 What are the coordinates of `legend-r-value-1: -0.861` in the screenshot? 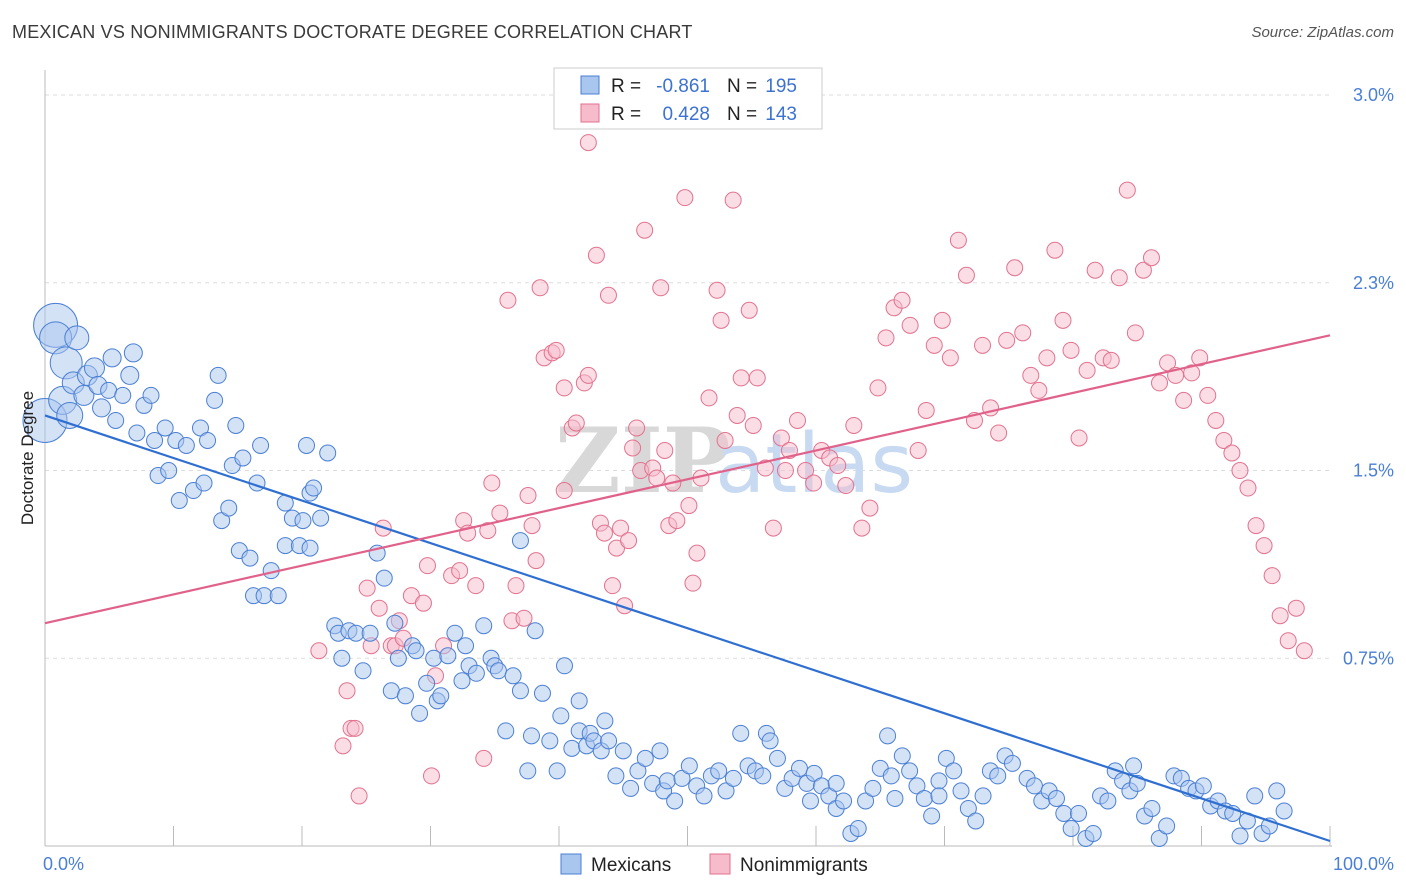 It's located at (683, 86).